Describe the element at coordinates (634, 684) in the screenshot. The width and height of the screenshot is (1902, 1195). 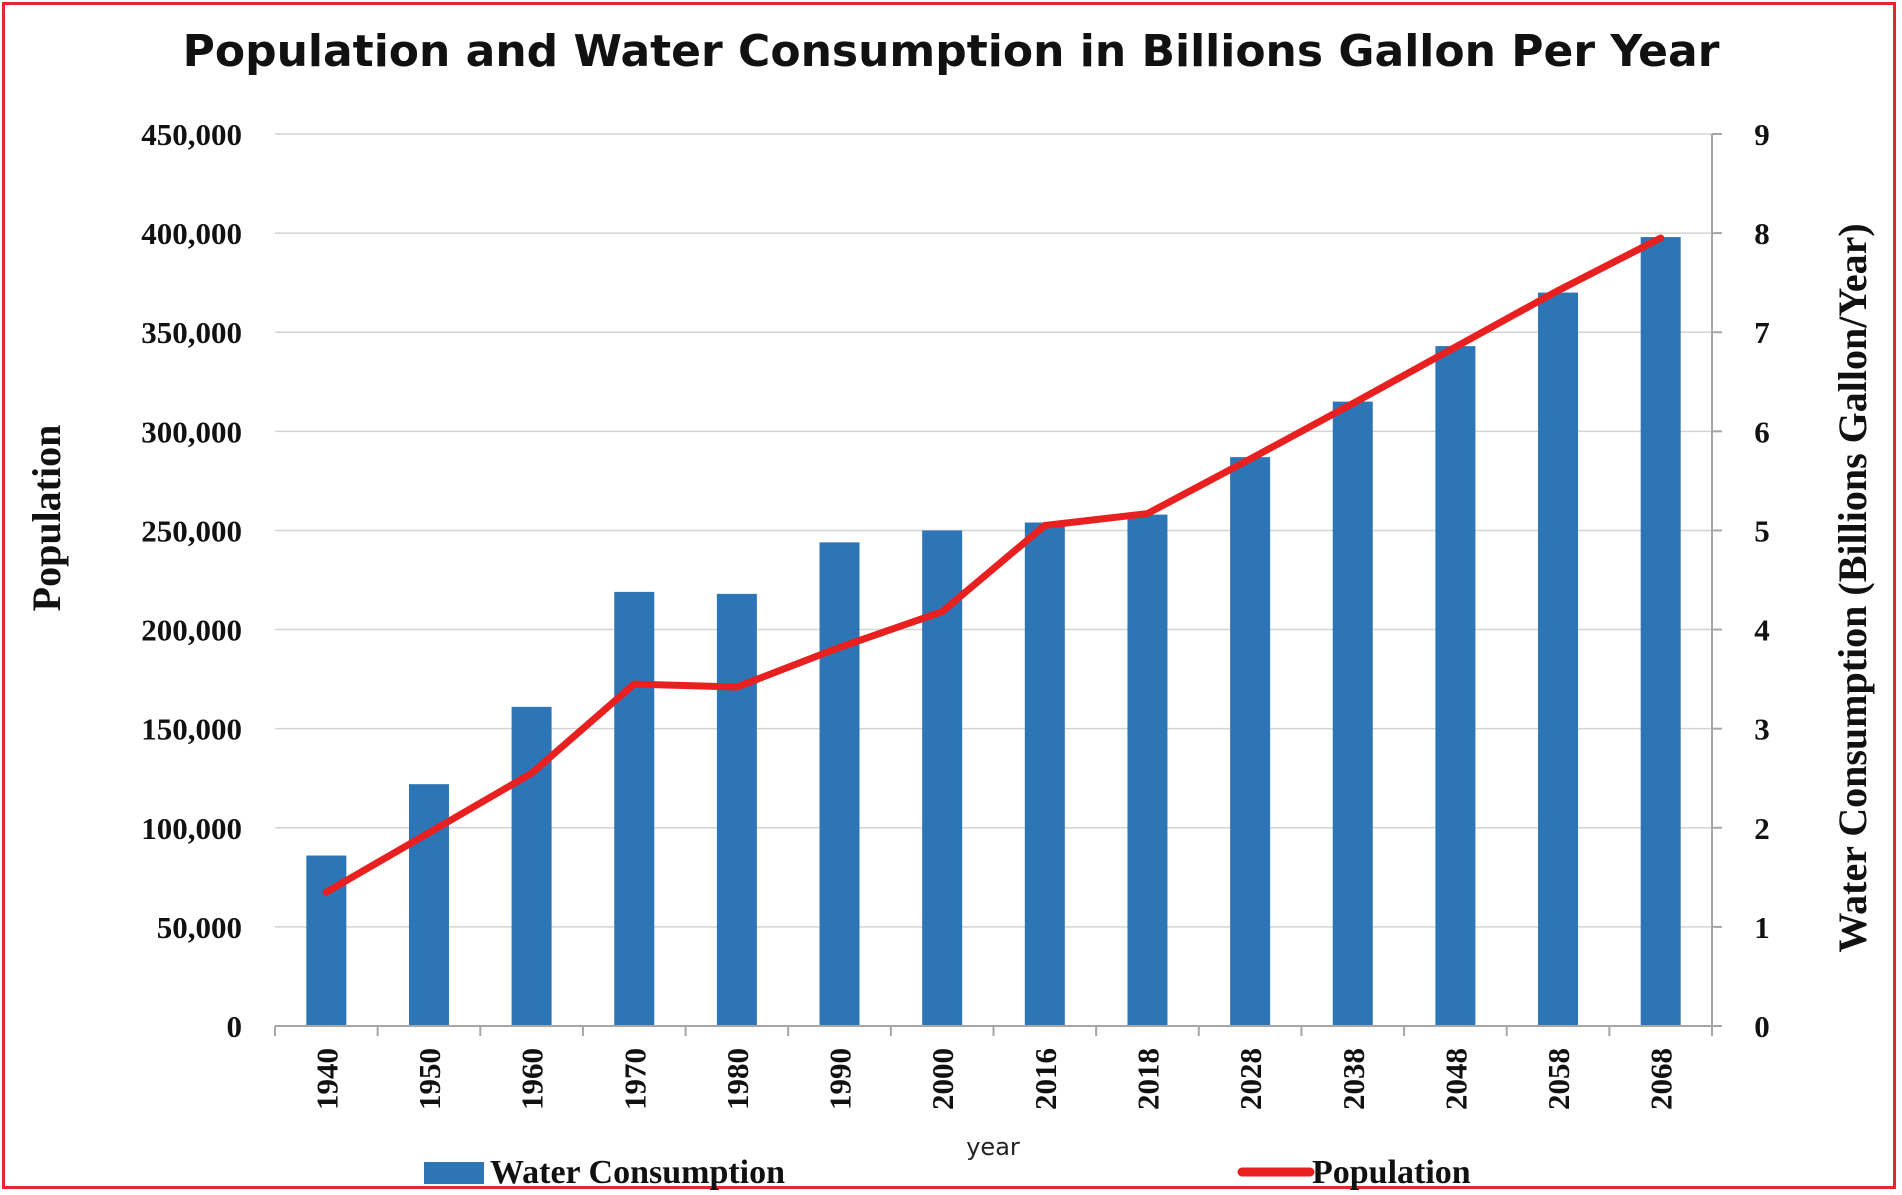
I see `population-point-1970` at that location.